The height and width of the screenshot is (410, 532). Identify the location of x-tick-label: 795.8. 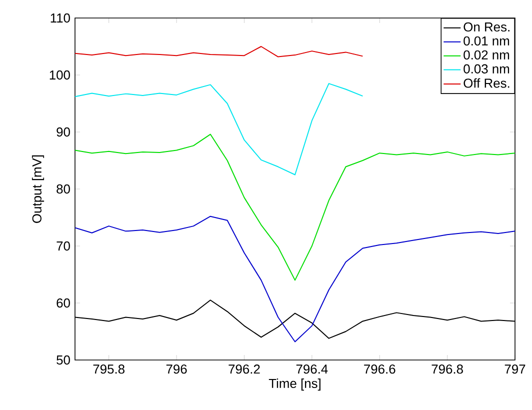
(108, 369).